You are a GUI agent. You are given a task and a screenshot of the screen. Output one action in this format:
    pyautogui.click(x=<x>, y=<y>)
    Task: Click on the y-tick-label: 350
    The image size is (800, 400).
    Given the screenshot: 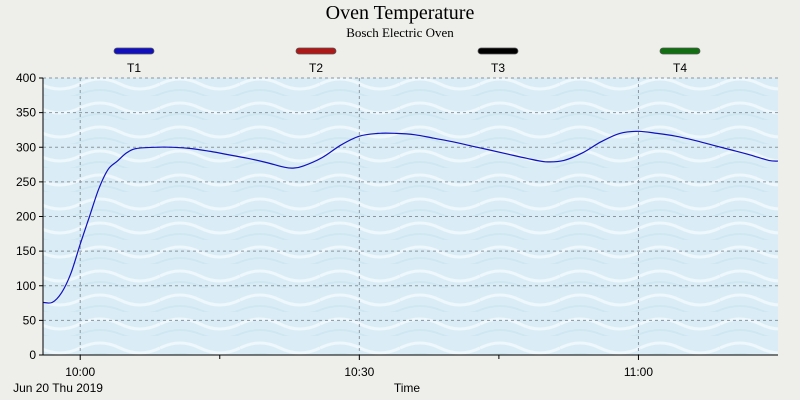 What is the action you would take?
    pyautogui.click(x=26, y=113)
    